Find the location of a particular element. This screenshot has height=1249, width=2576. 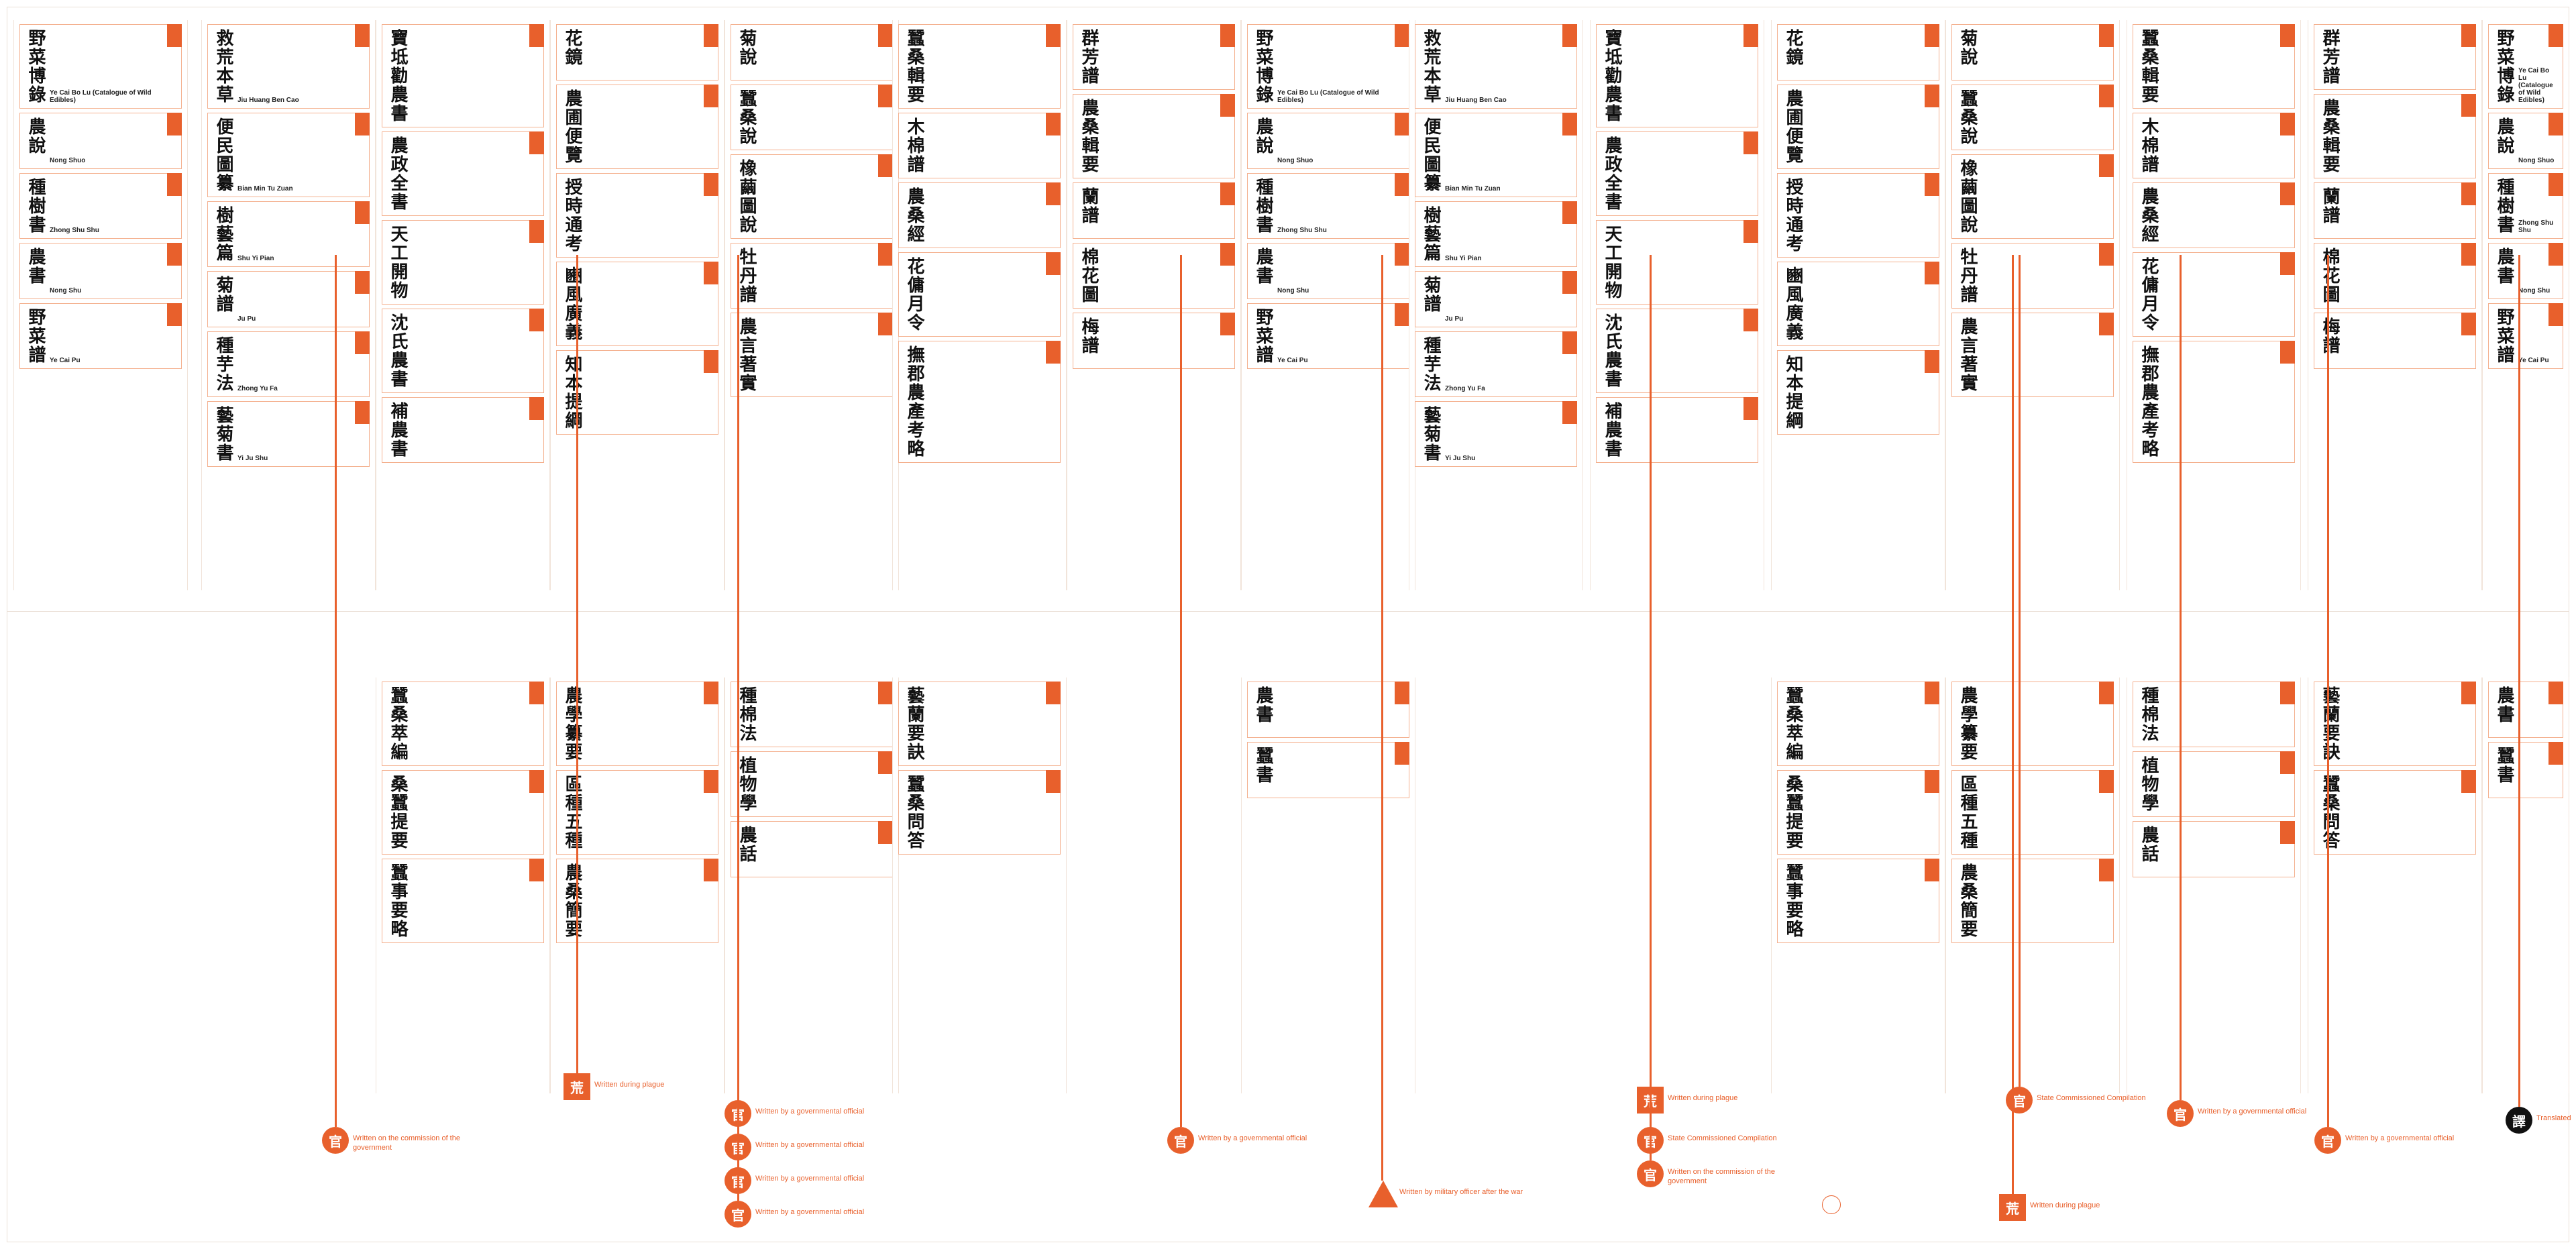

book-entry: 天工開物 is located at coordinates (463, 262).